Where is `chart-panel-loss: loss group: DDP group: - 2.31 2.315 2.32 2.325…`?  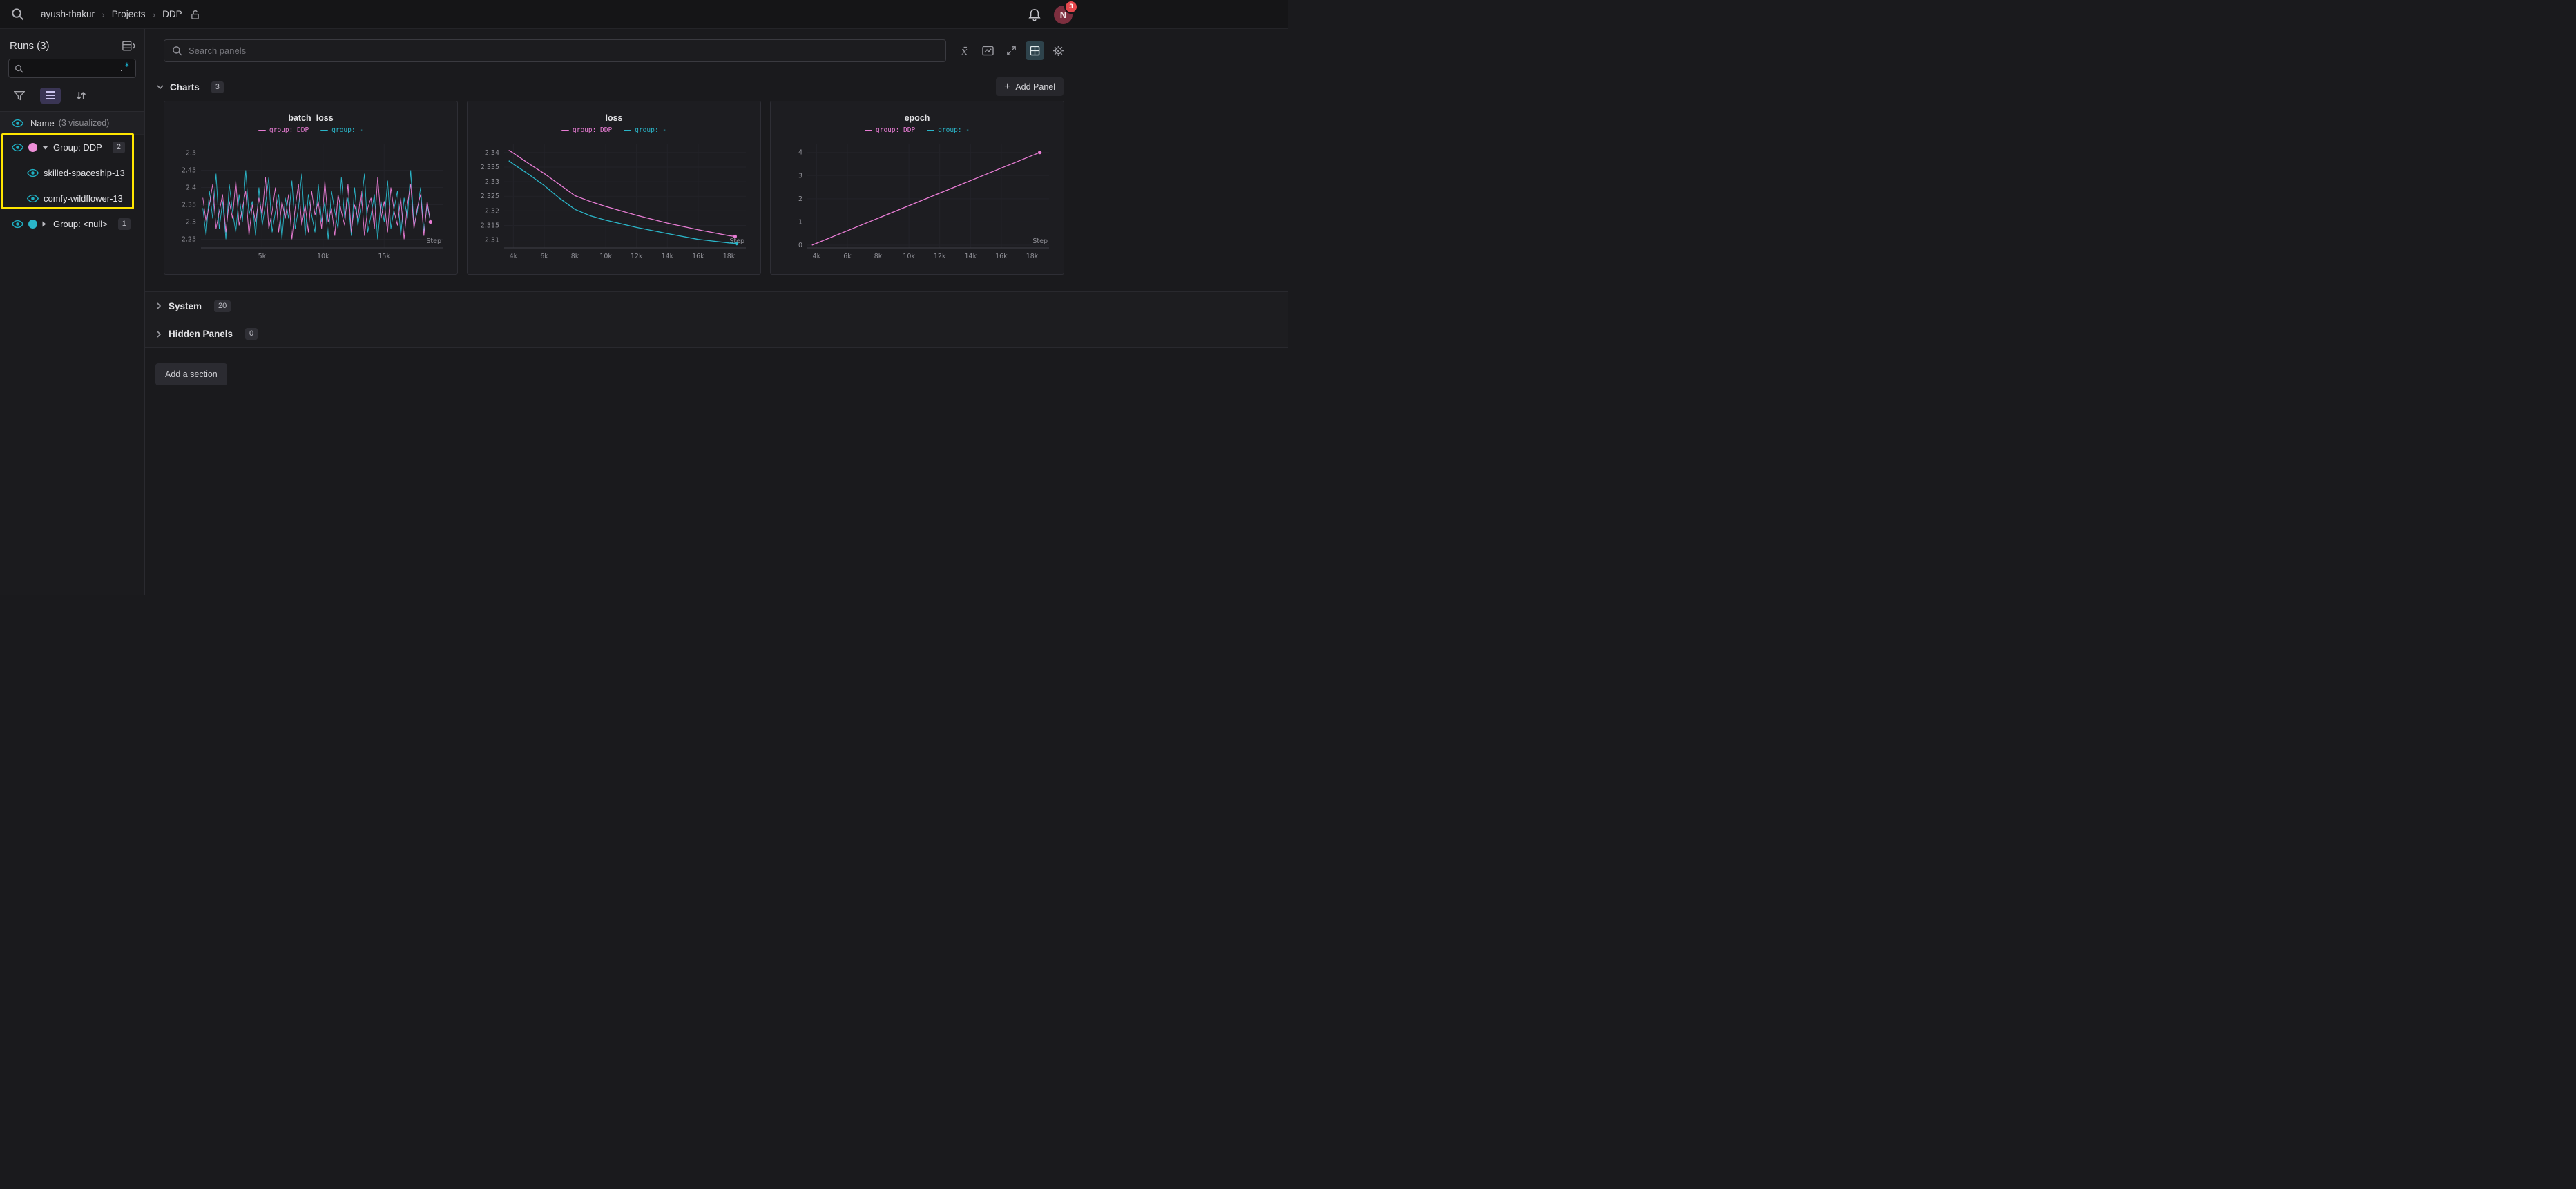 chart-panel-loss: loss group: DDP group: - 2.31 2.315 2.32 2.325… is located at coordinates (614, 188).